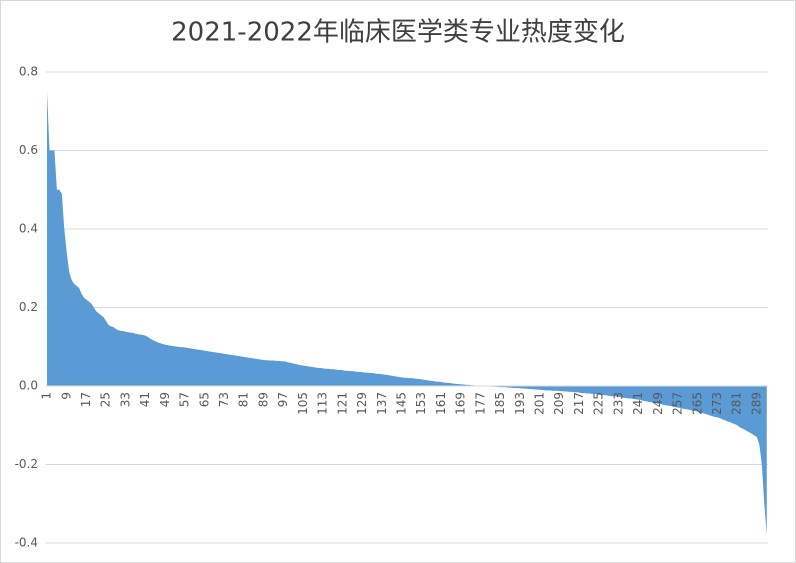 Image resolution: width=796 pixels, height=563 pixels. I want to click on x-tick-label: 97, so click(283, 399).